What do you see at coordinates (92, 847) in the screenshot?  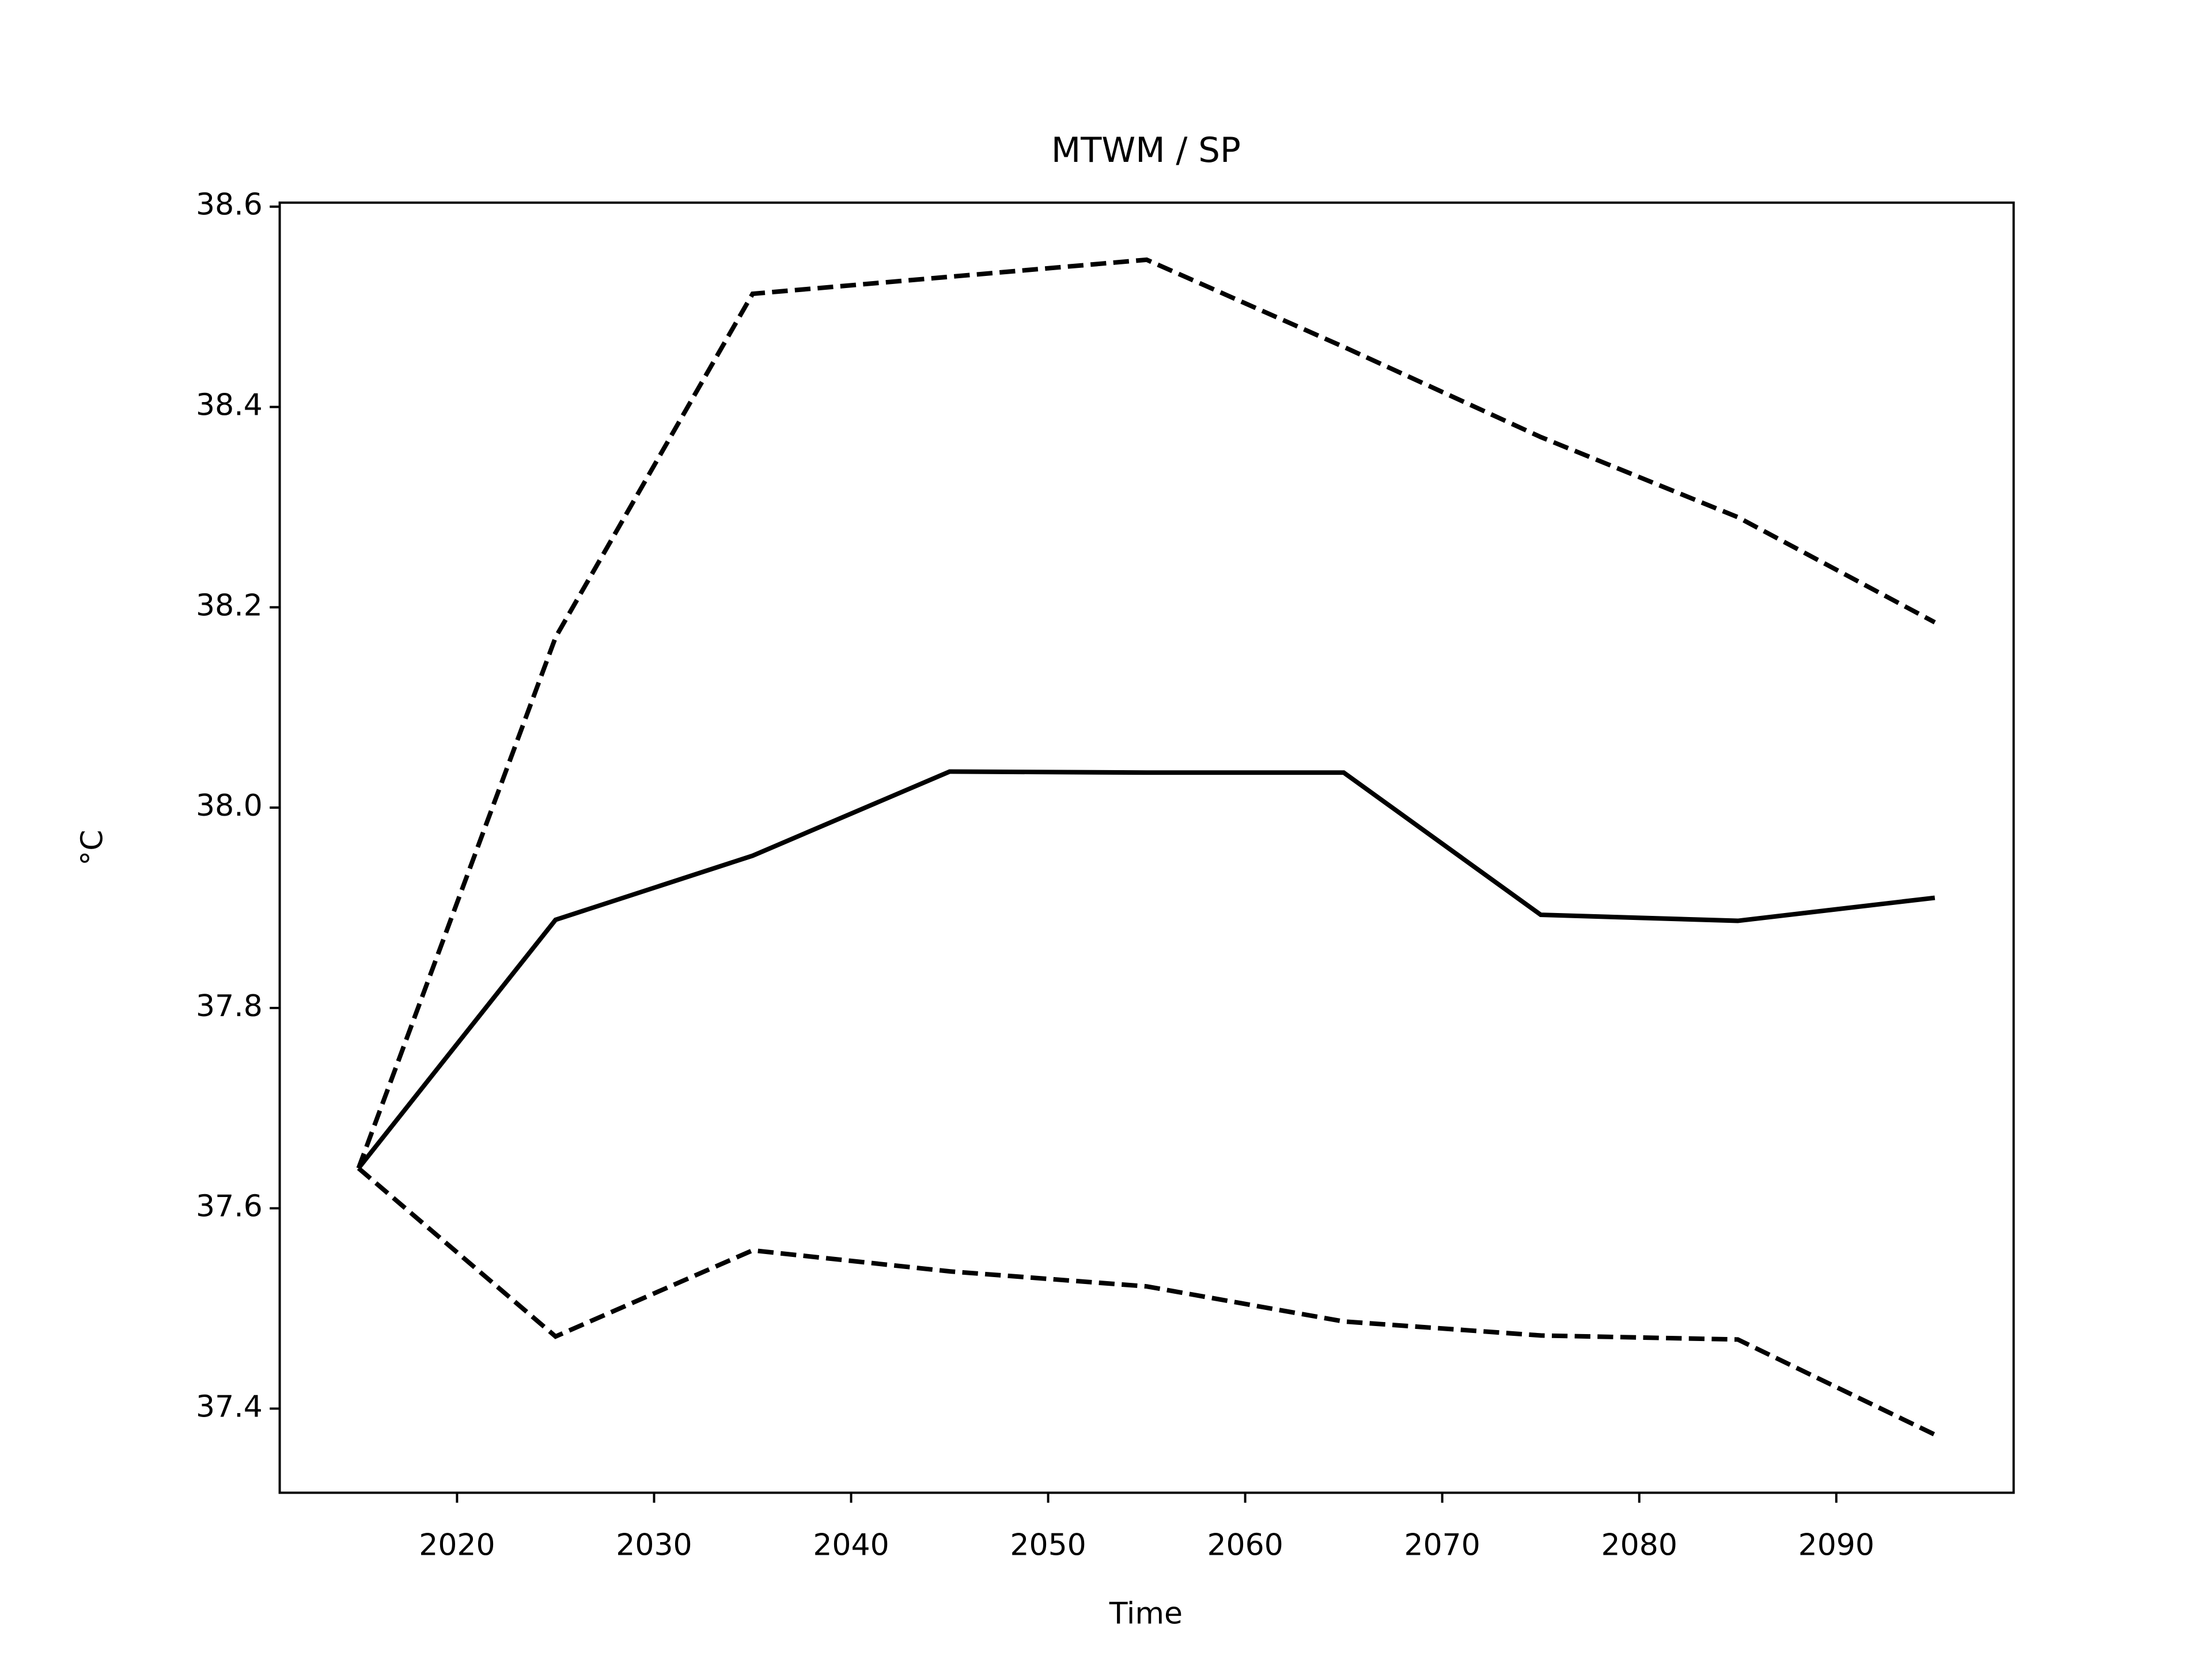 I see `y-axis-label: °C` at bounding box center [92, 847].